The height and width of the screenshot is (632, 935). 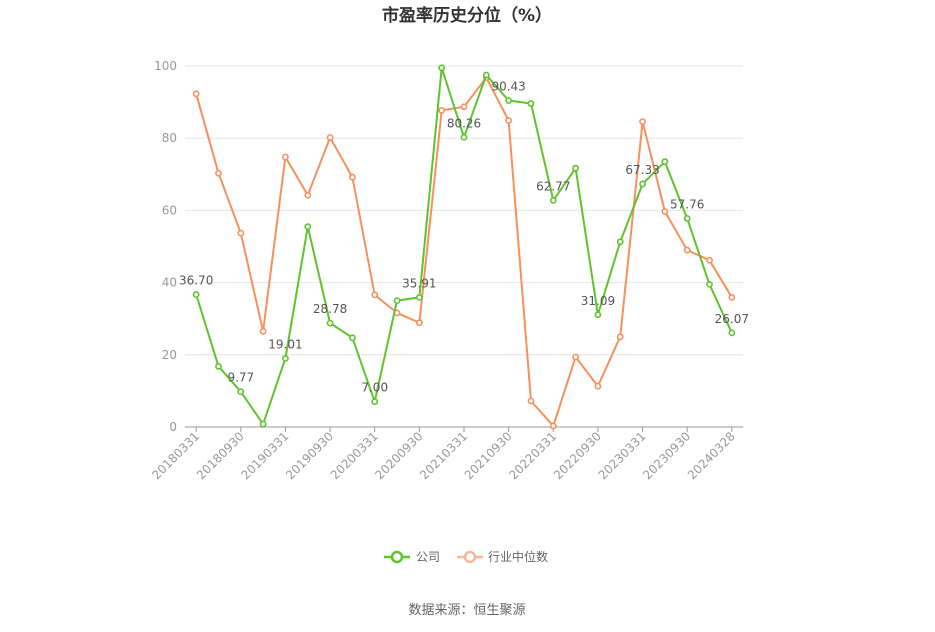 What do you see at coordinates (467, 15) in the screenshot?
I see `chart-title: 市盈率历史分位（%）` at bounding box center [467, 15].